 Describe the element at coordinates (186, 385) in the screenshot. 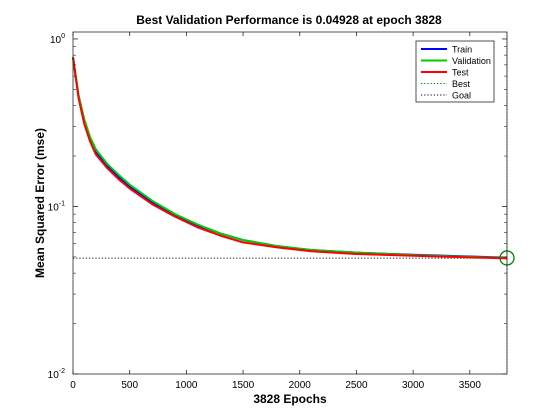

I see `x-tick-label: 1000` at that location.